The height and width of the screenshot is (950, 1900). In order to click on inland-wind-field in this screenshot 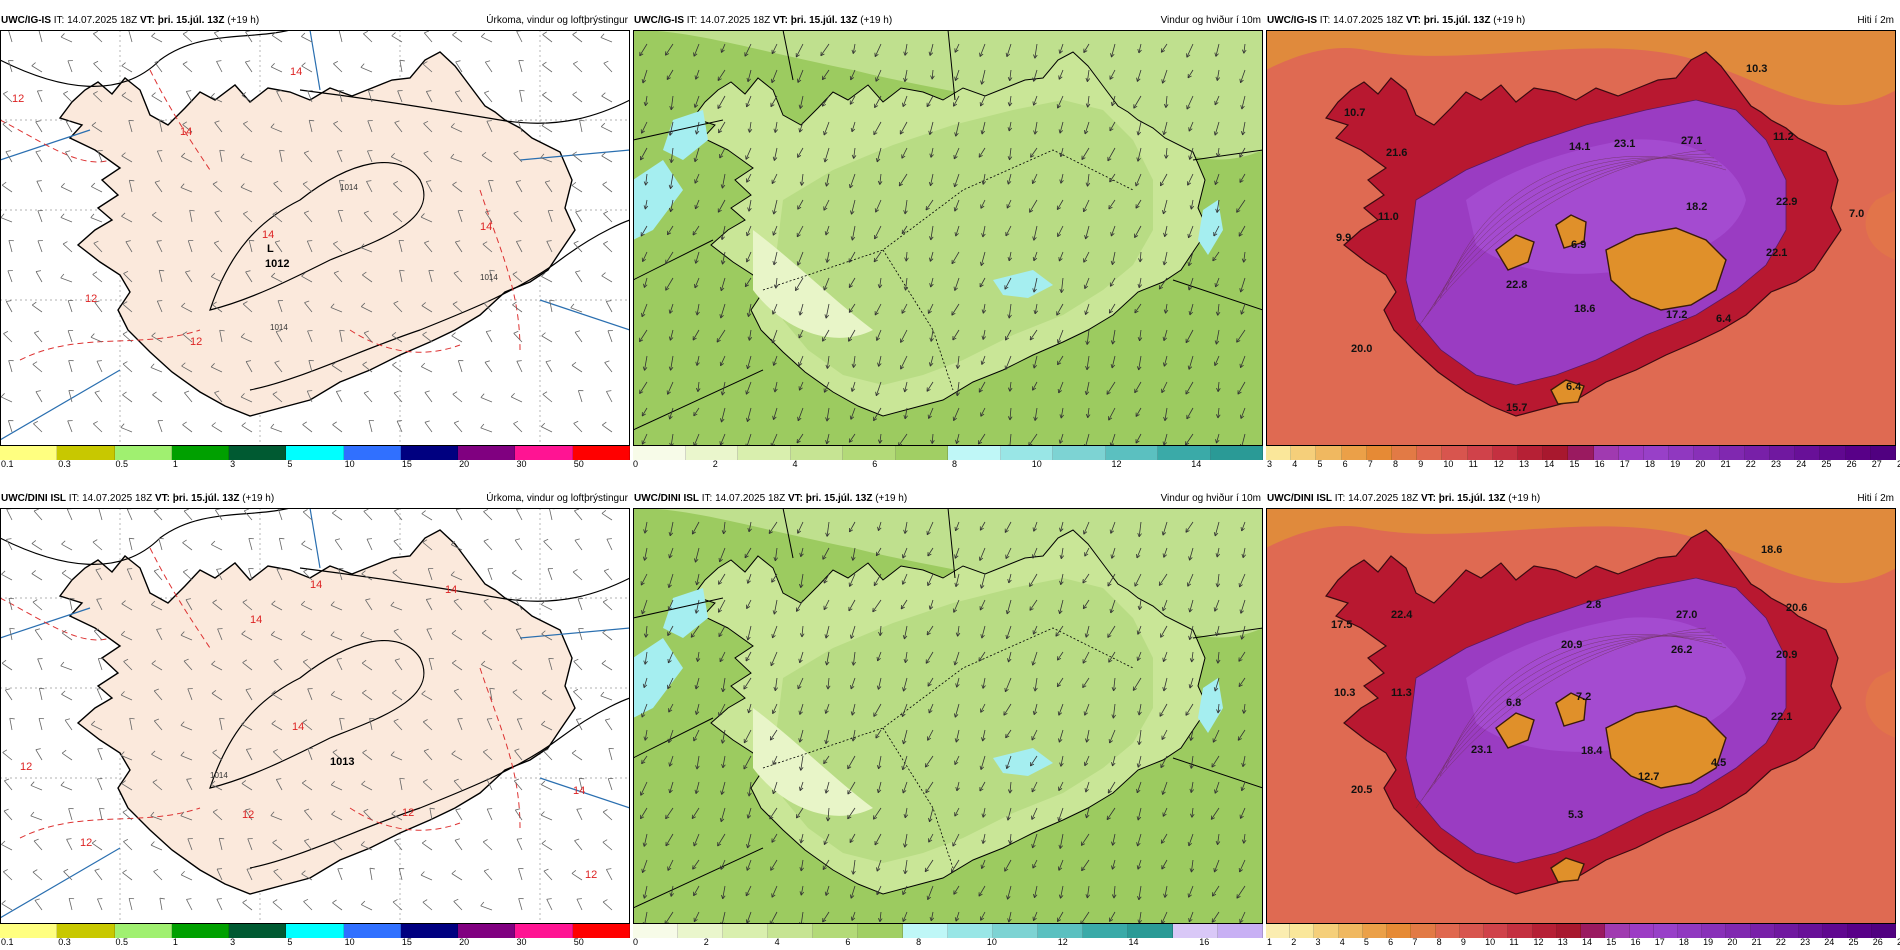, I will do `click(963, 242)`.